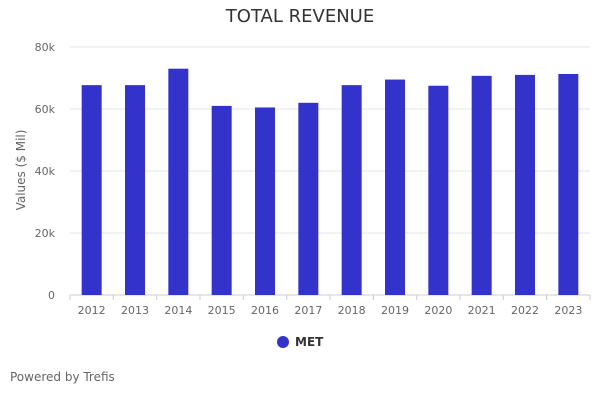  I want to click on y-tick-label: 20k, so click(45, 233).